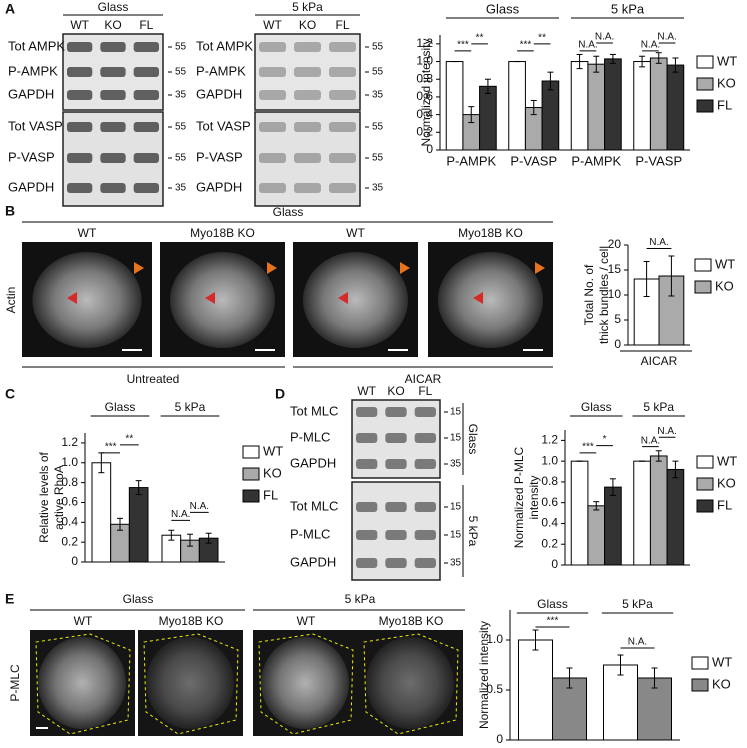 This screenshot has width=747, height=748. What do you see at coordinates (615, 244) in the screenshot?
I see `y-tick-label: 20` at bounding box center [615, 244].